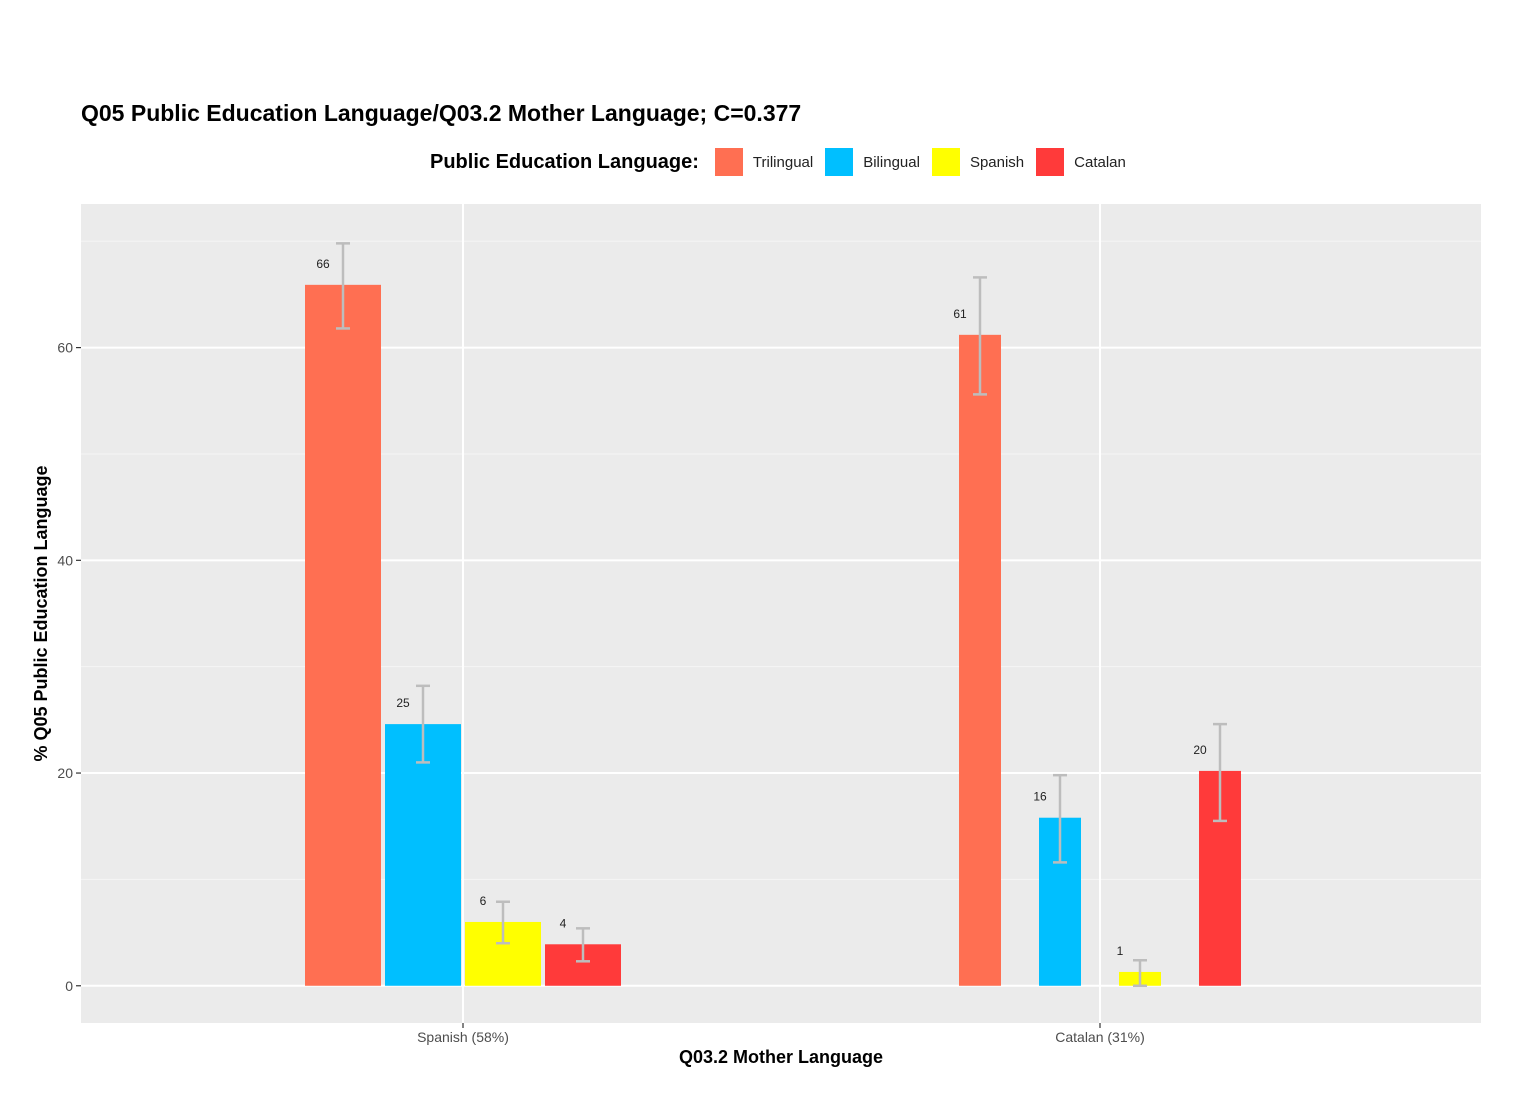 This screenshot has width=1536, height=1106. What do you see at coordinates (65, 560) in the screenshot?
I see `y-tick-label: 40` at bounding box center [65, 560].